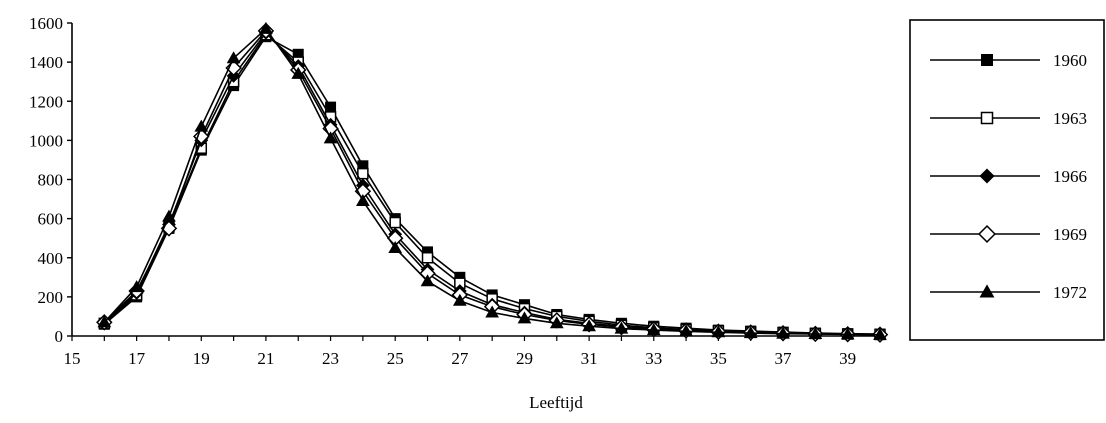 The height and width of the screenshot is (423, 1106). I want to click on legend-marker-1972, so click(987, 291).